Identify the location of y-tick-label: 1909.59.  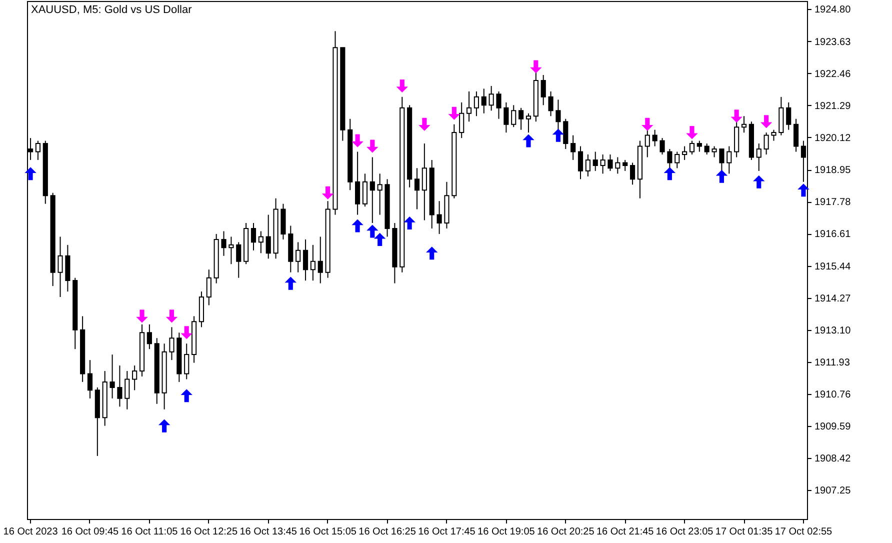
(833, 427).